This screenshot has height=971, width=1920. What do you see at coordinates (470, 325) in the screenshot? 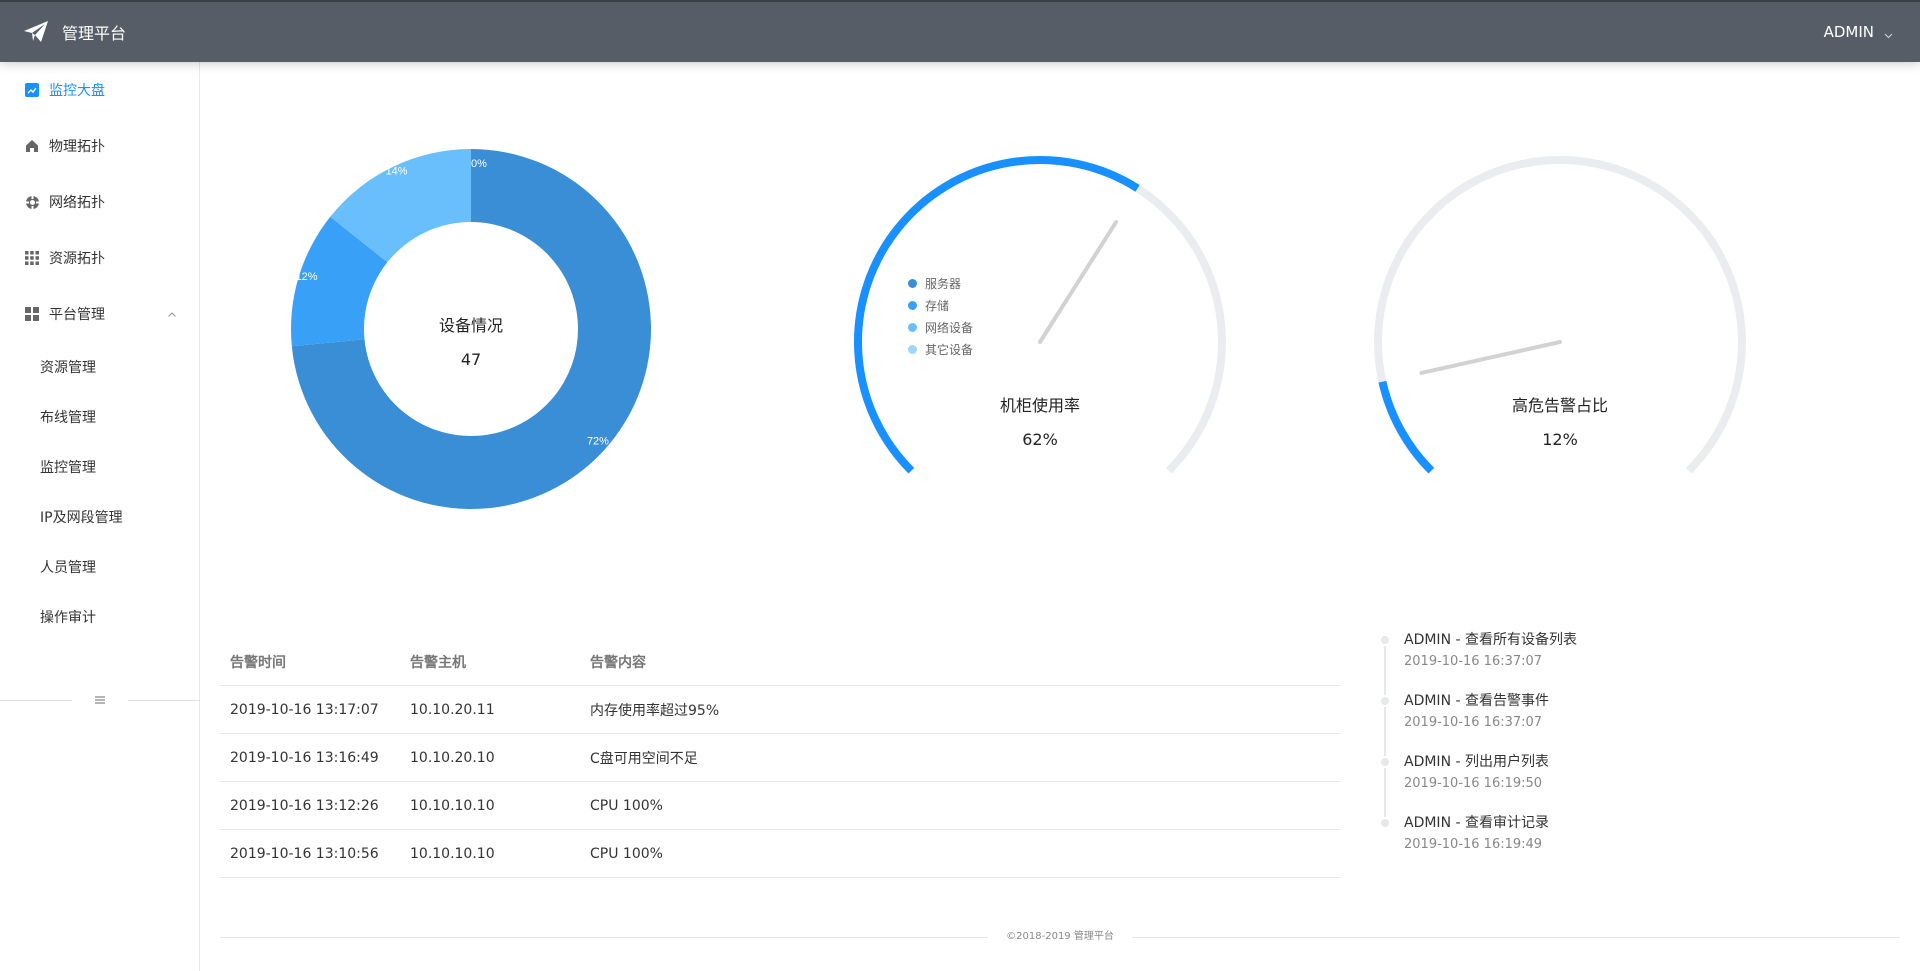
I see `donut-center-title: 设备情况` at bounding box center [470, 325].